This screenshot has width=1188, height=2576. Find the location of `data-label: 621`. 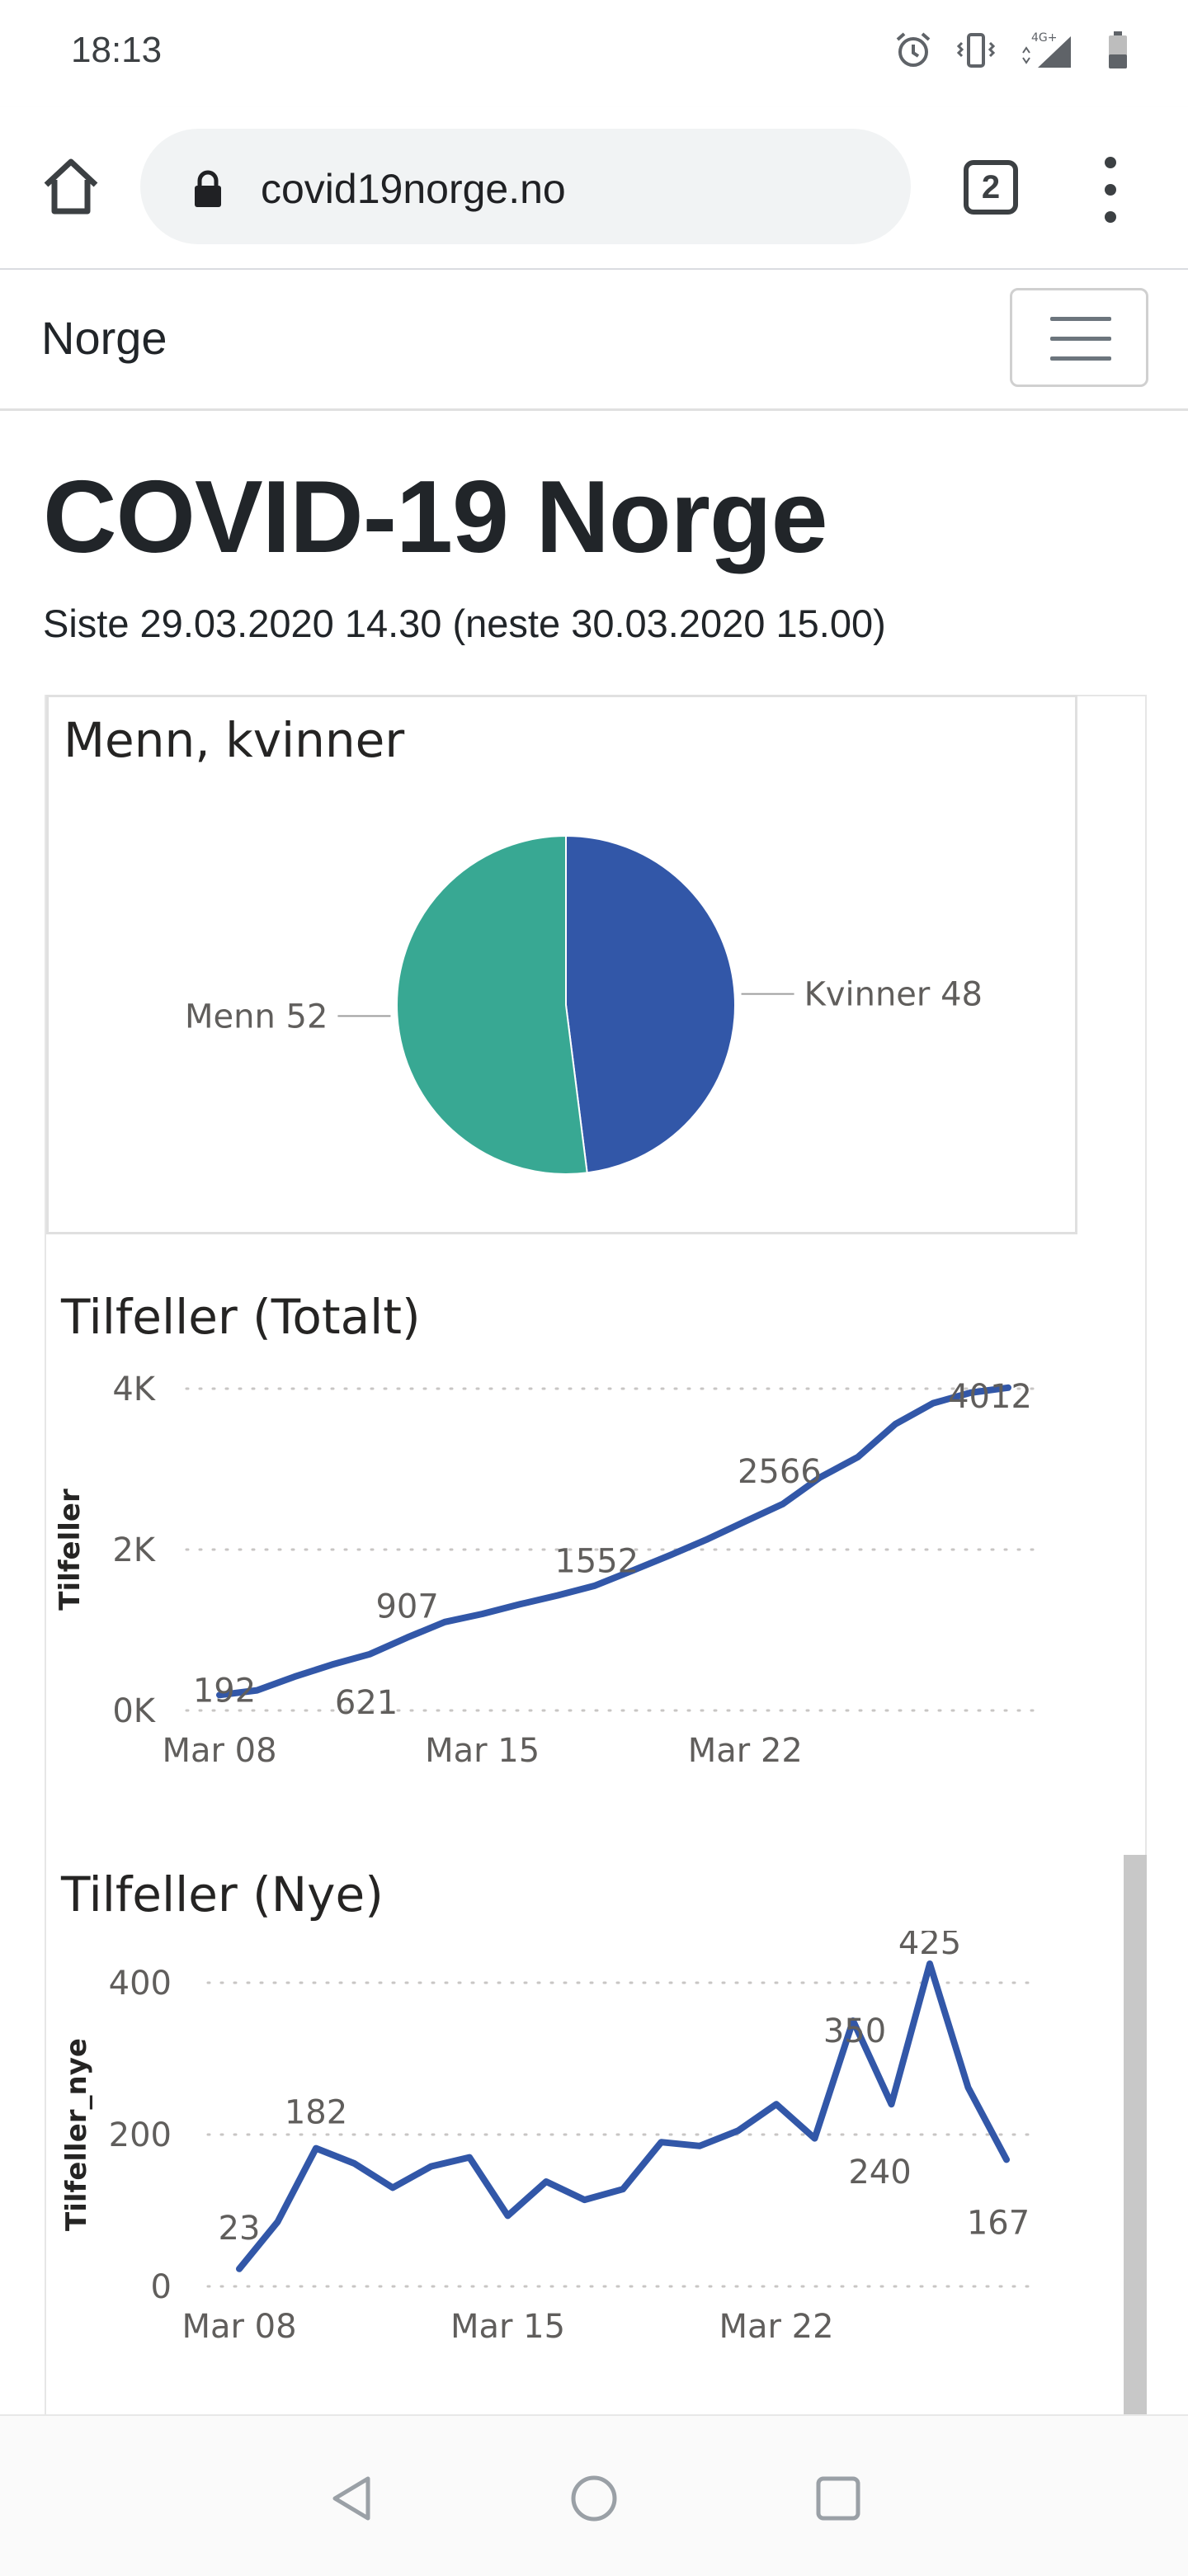

data-label: 621 is located at coordinates (366, 1703).